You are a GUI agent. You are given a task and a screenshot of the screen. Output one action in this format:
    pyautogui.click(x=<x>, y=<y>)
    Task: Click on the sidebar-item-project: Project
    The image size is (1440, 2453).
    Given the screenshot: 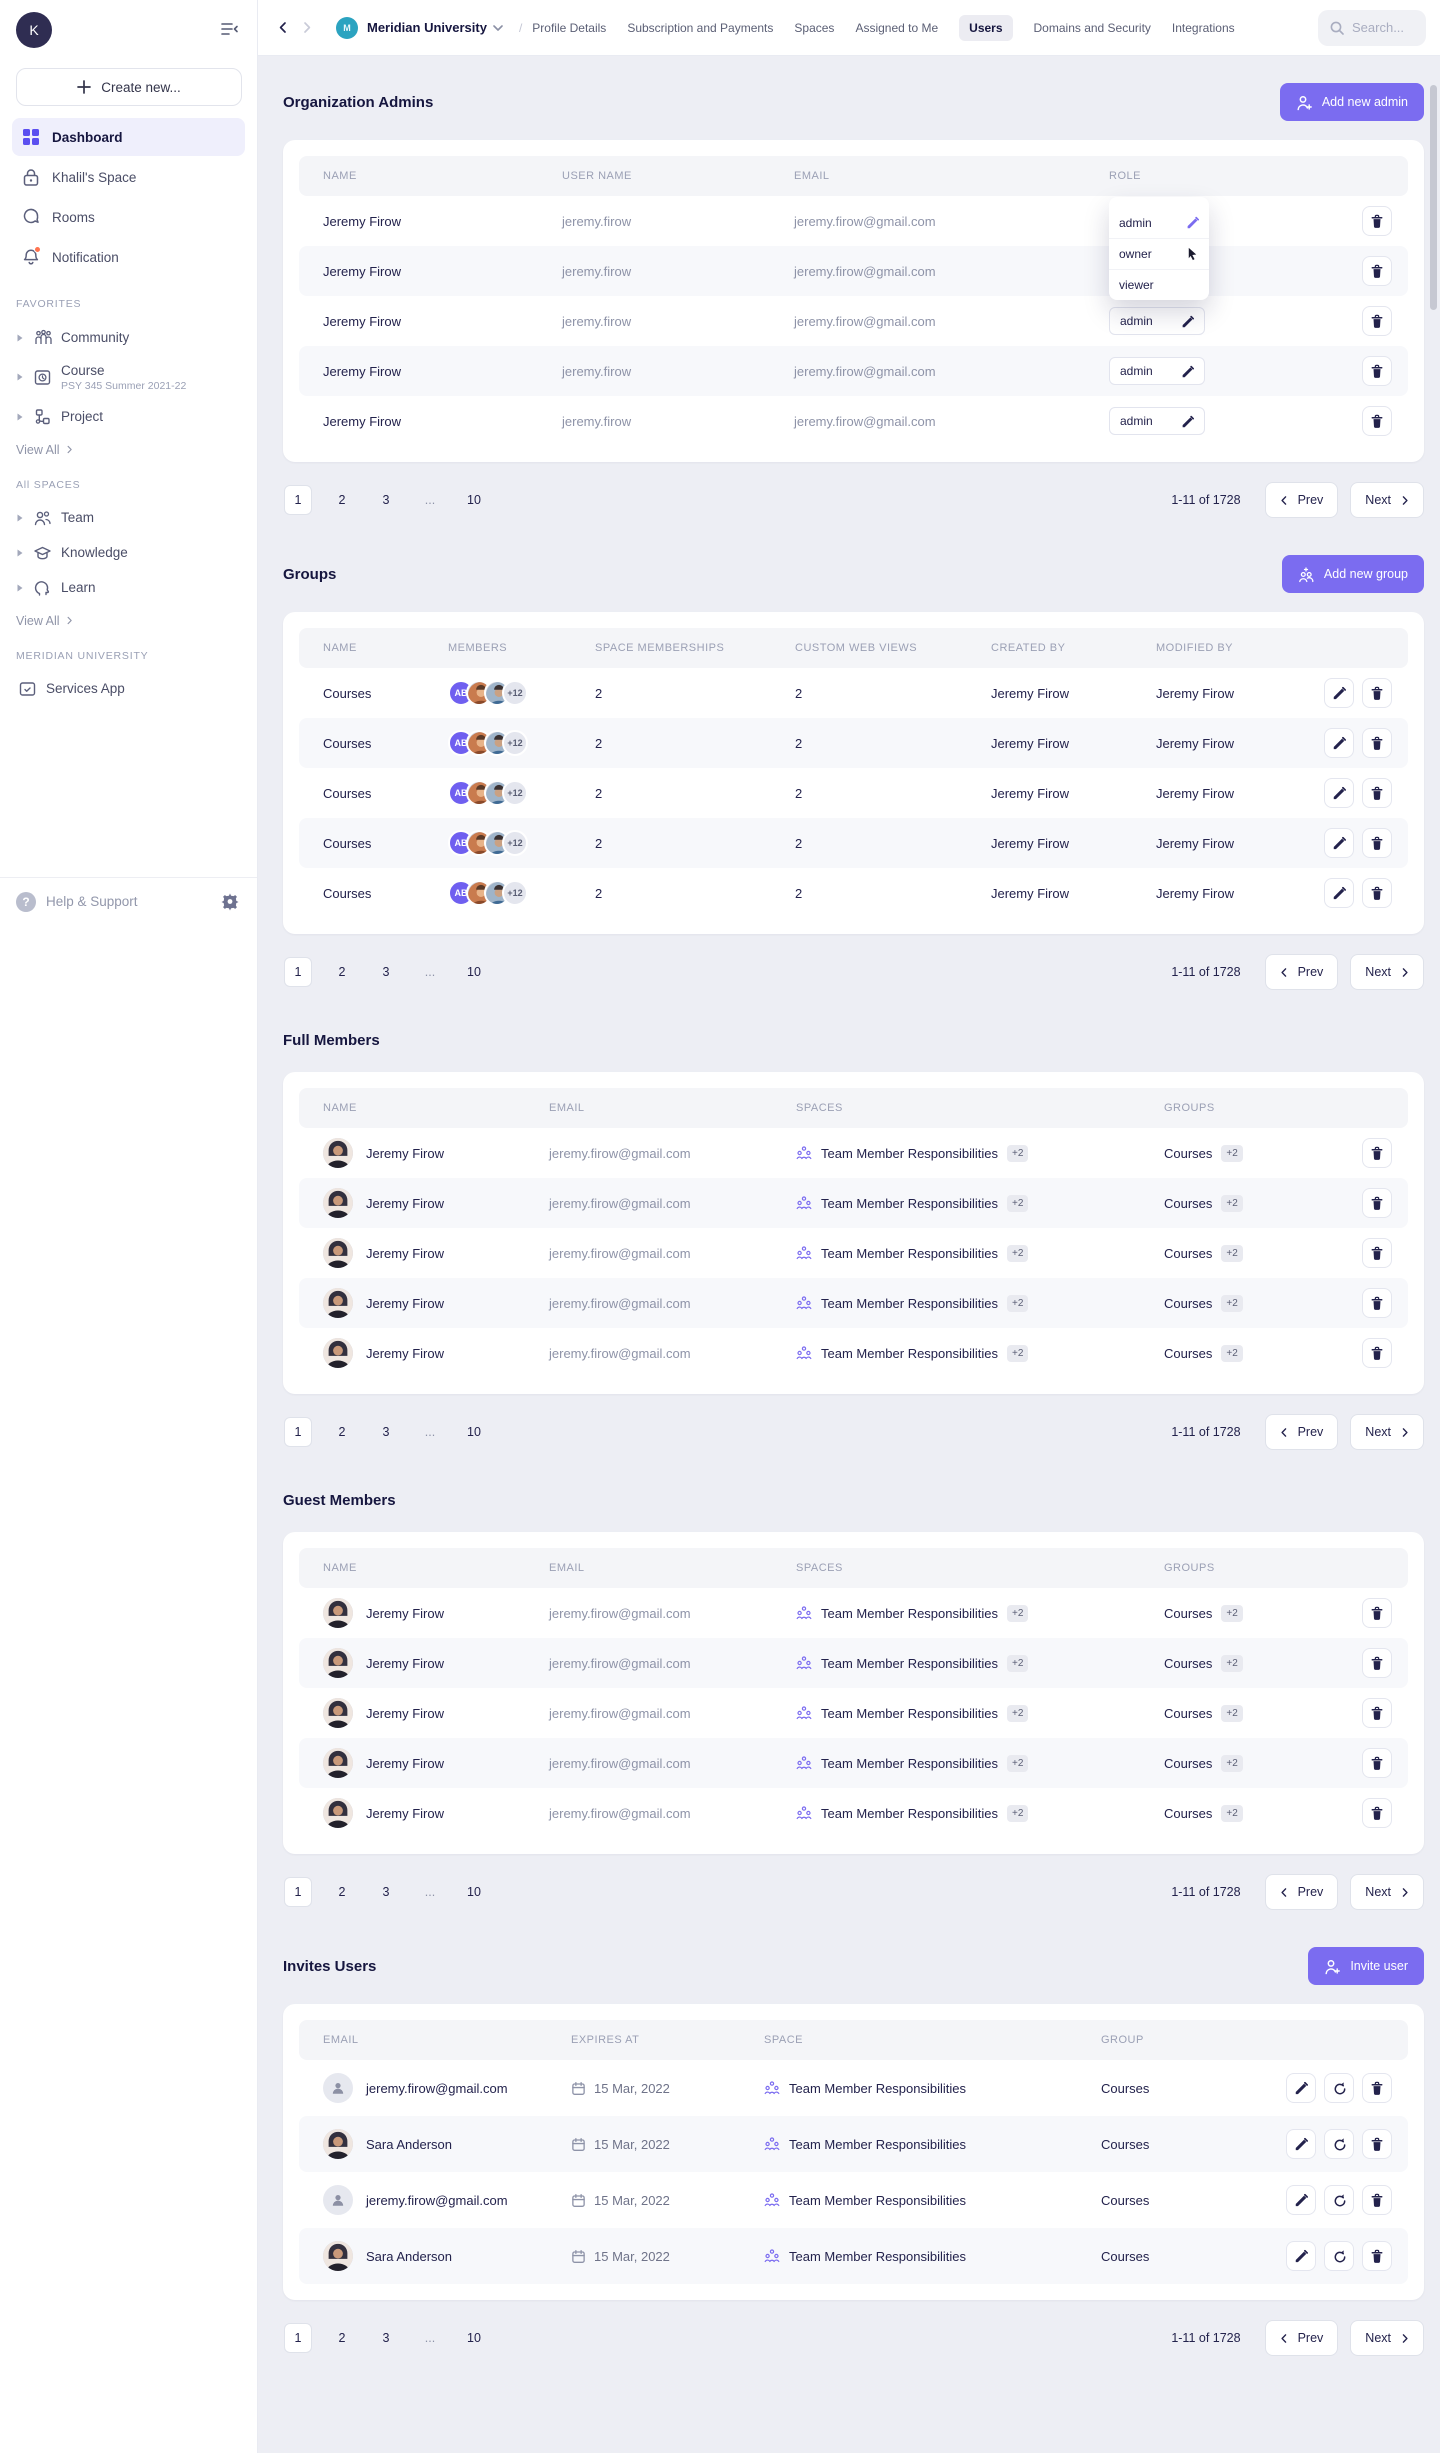 What is the action you would take?
    pyautogui.click(x=128, y=417)
    